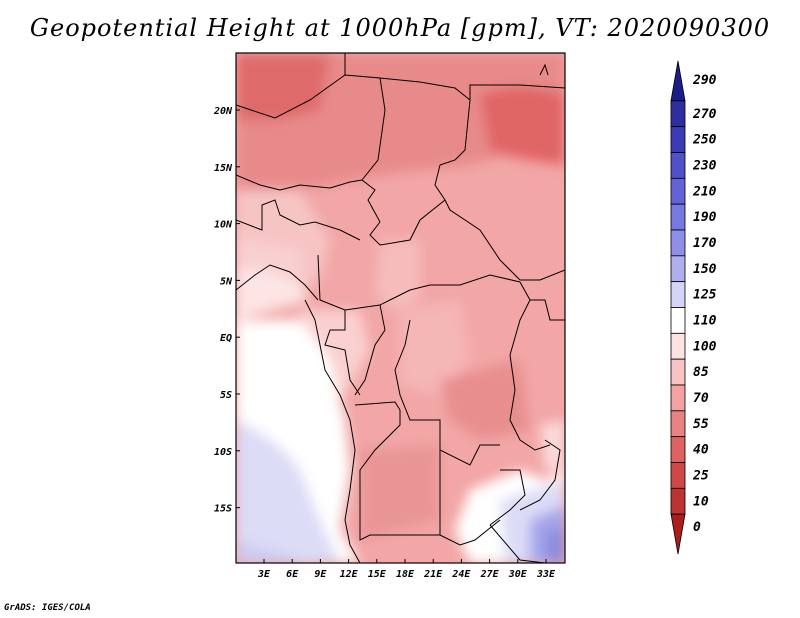  What do you see at coordinates (223, 509) in the screenshot?
I see `lat-tick-label: 15S` at bounding box center [223, 509].